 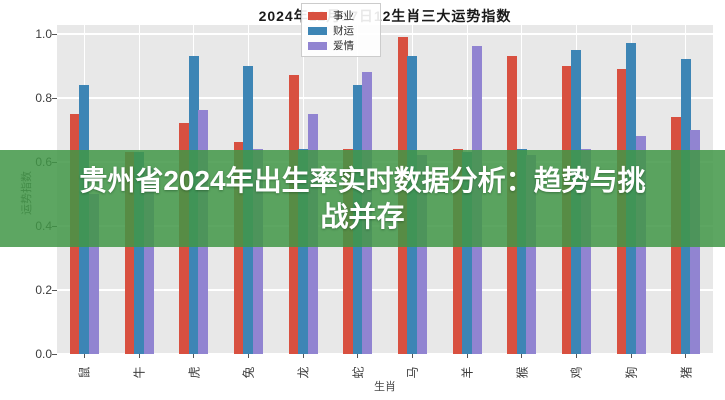 I want to click on chart-title: 2024年12月17日12生肖三大运势指数, so click(x=385, y=16).